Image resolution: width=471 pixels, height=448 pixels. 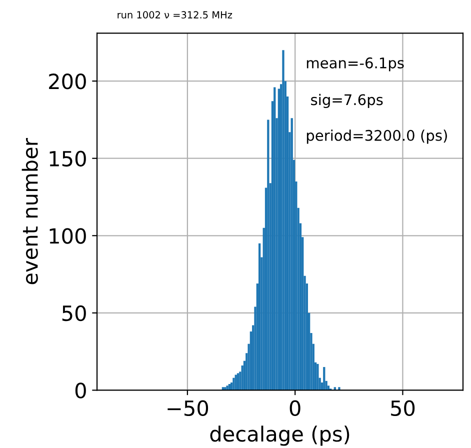 I want to click on x-tick-label: −50, so click(x=188, y=408).